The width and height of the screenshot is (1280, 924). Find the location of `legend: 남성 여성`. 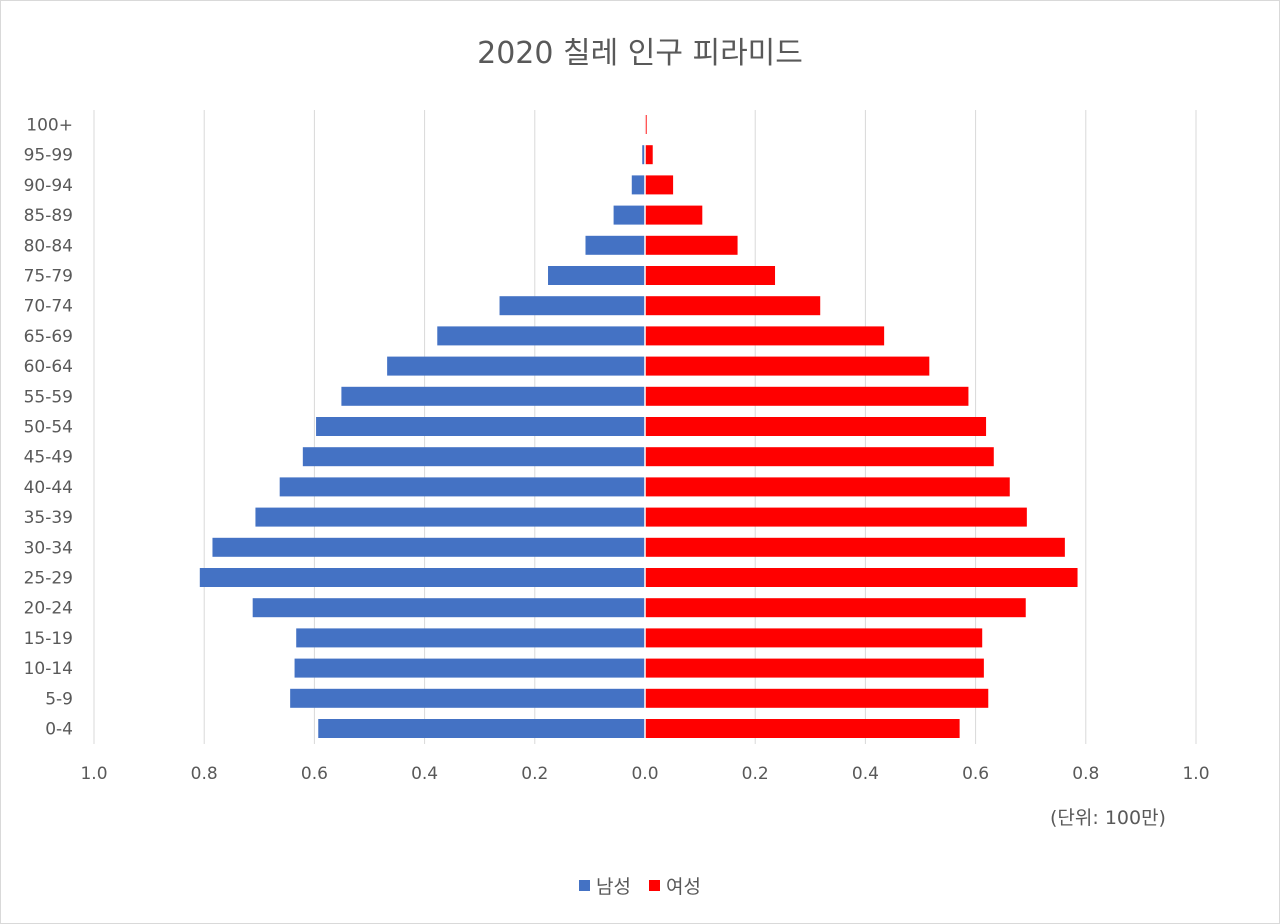

legend: 남성 여성 is located at coordinates (640, 885).